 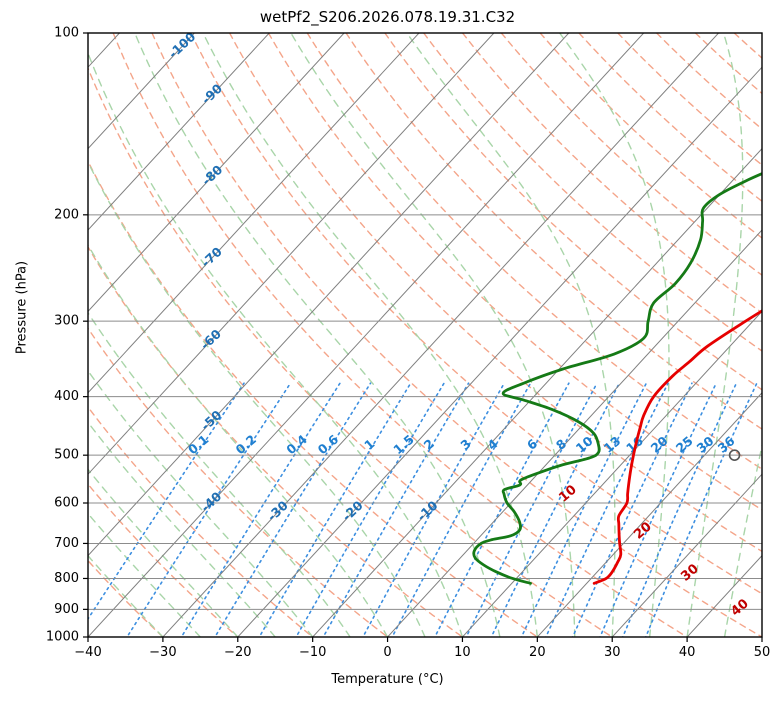 What do you see at coordinates (66, 33) in the screenshot?
I see `y-tick-label: 100` at bounding box center [66, 33].